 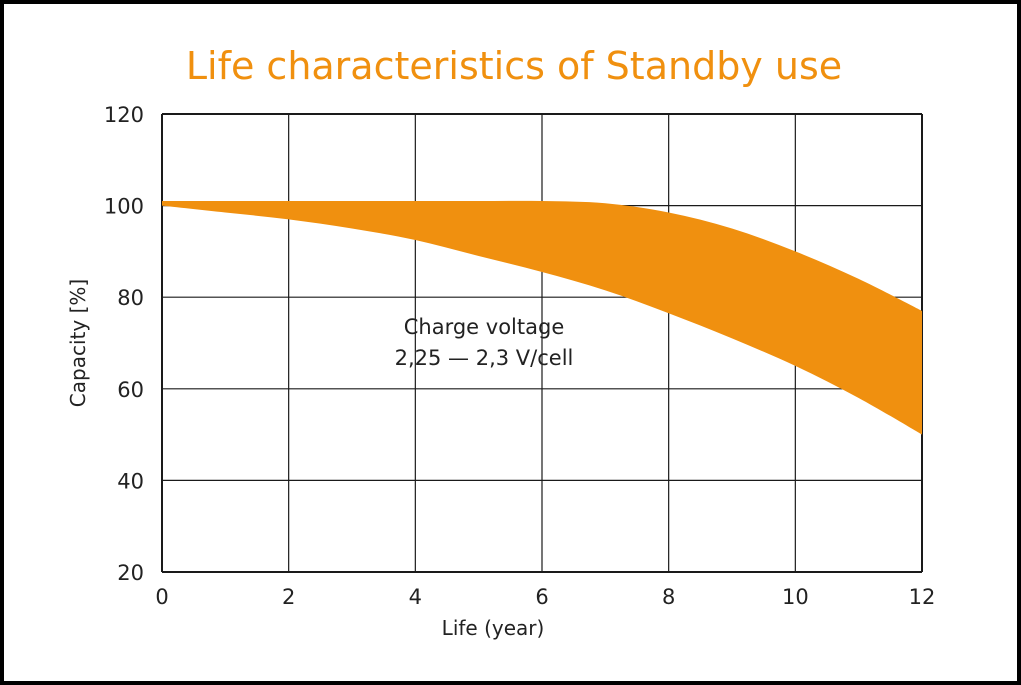 What do you see at coordinates (161, 597) in the screenshot?
I see `x-tick-label: 0` at bounding box center [161, 597].